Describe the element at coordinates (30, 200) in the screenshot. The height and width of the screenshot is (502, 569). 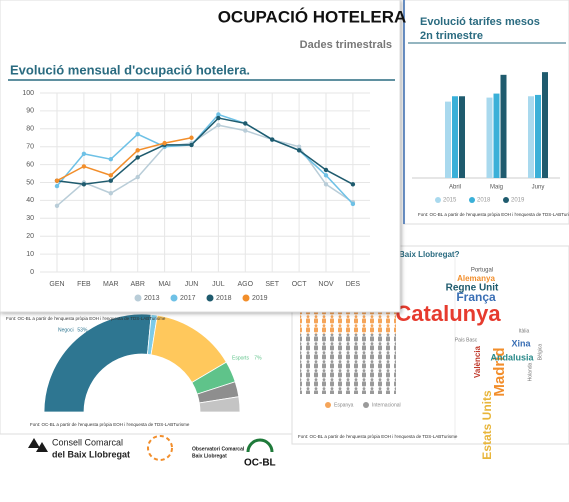
I see `y-tick-label: 40` at that location.